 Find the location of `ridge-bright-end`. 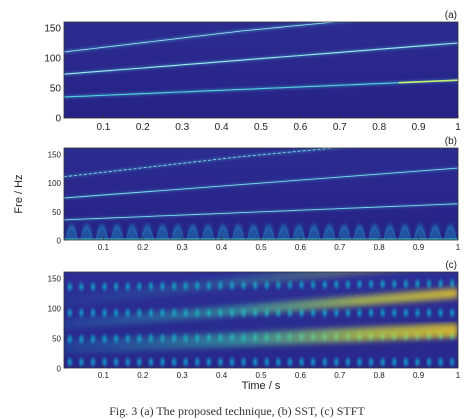

ridge-bright-end is located at coordinates (428, 81).